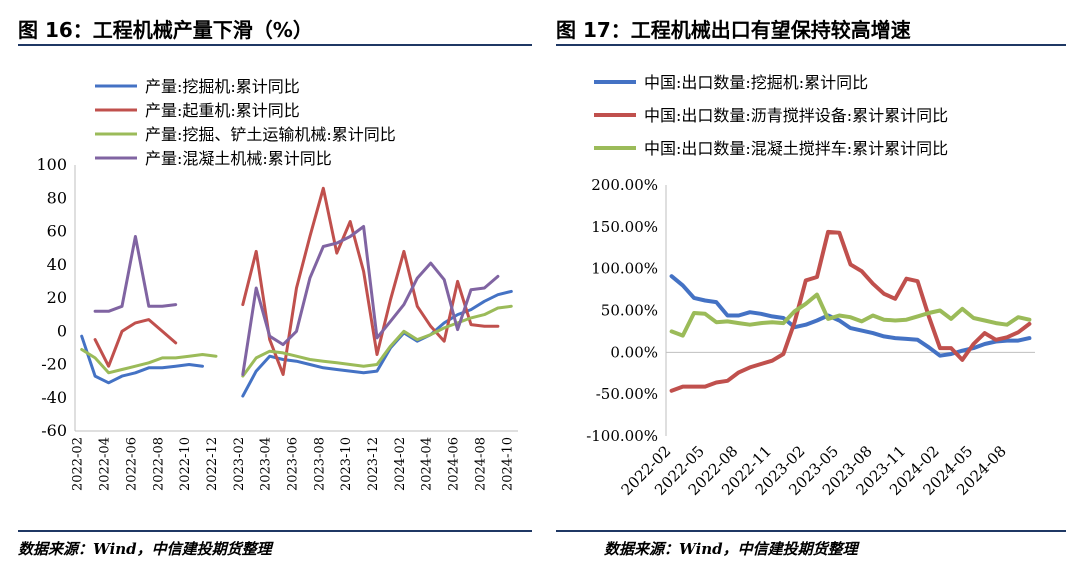 The width and height of the screenshot is (1080, 564). Describe the element at coordinates (57, 297) in the screenshot. I see `y-tick-label: 20` at that location.